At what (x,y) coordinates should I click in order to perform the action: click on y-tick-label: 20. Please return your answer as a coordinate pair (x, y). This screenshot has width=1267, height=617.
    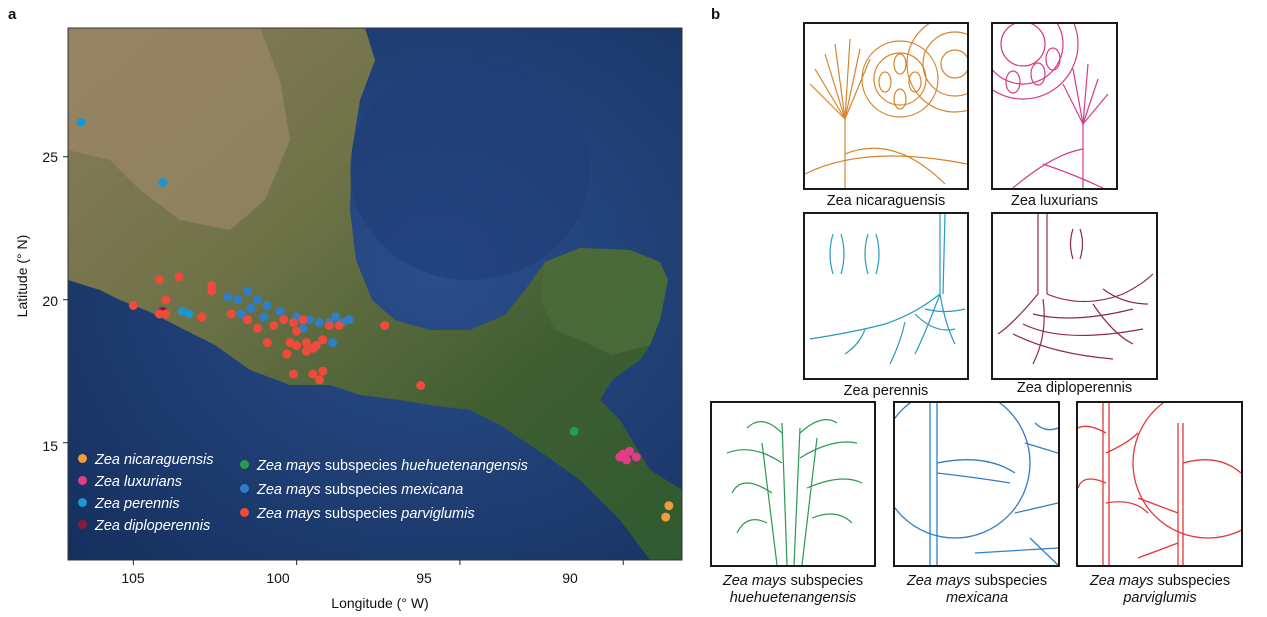
    Looking at the image, I should click on (50, 301).